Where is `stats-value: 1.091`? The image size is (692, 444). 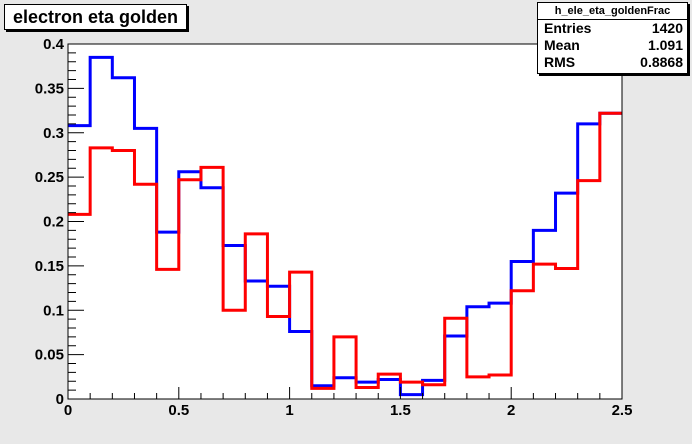 stats-value: 1.091 is located at coordinates (665, 45).